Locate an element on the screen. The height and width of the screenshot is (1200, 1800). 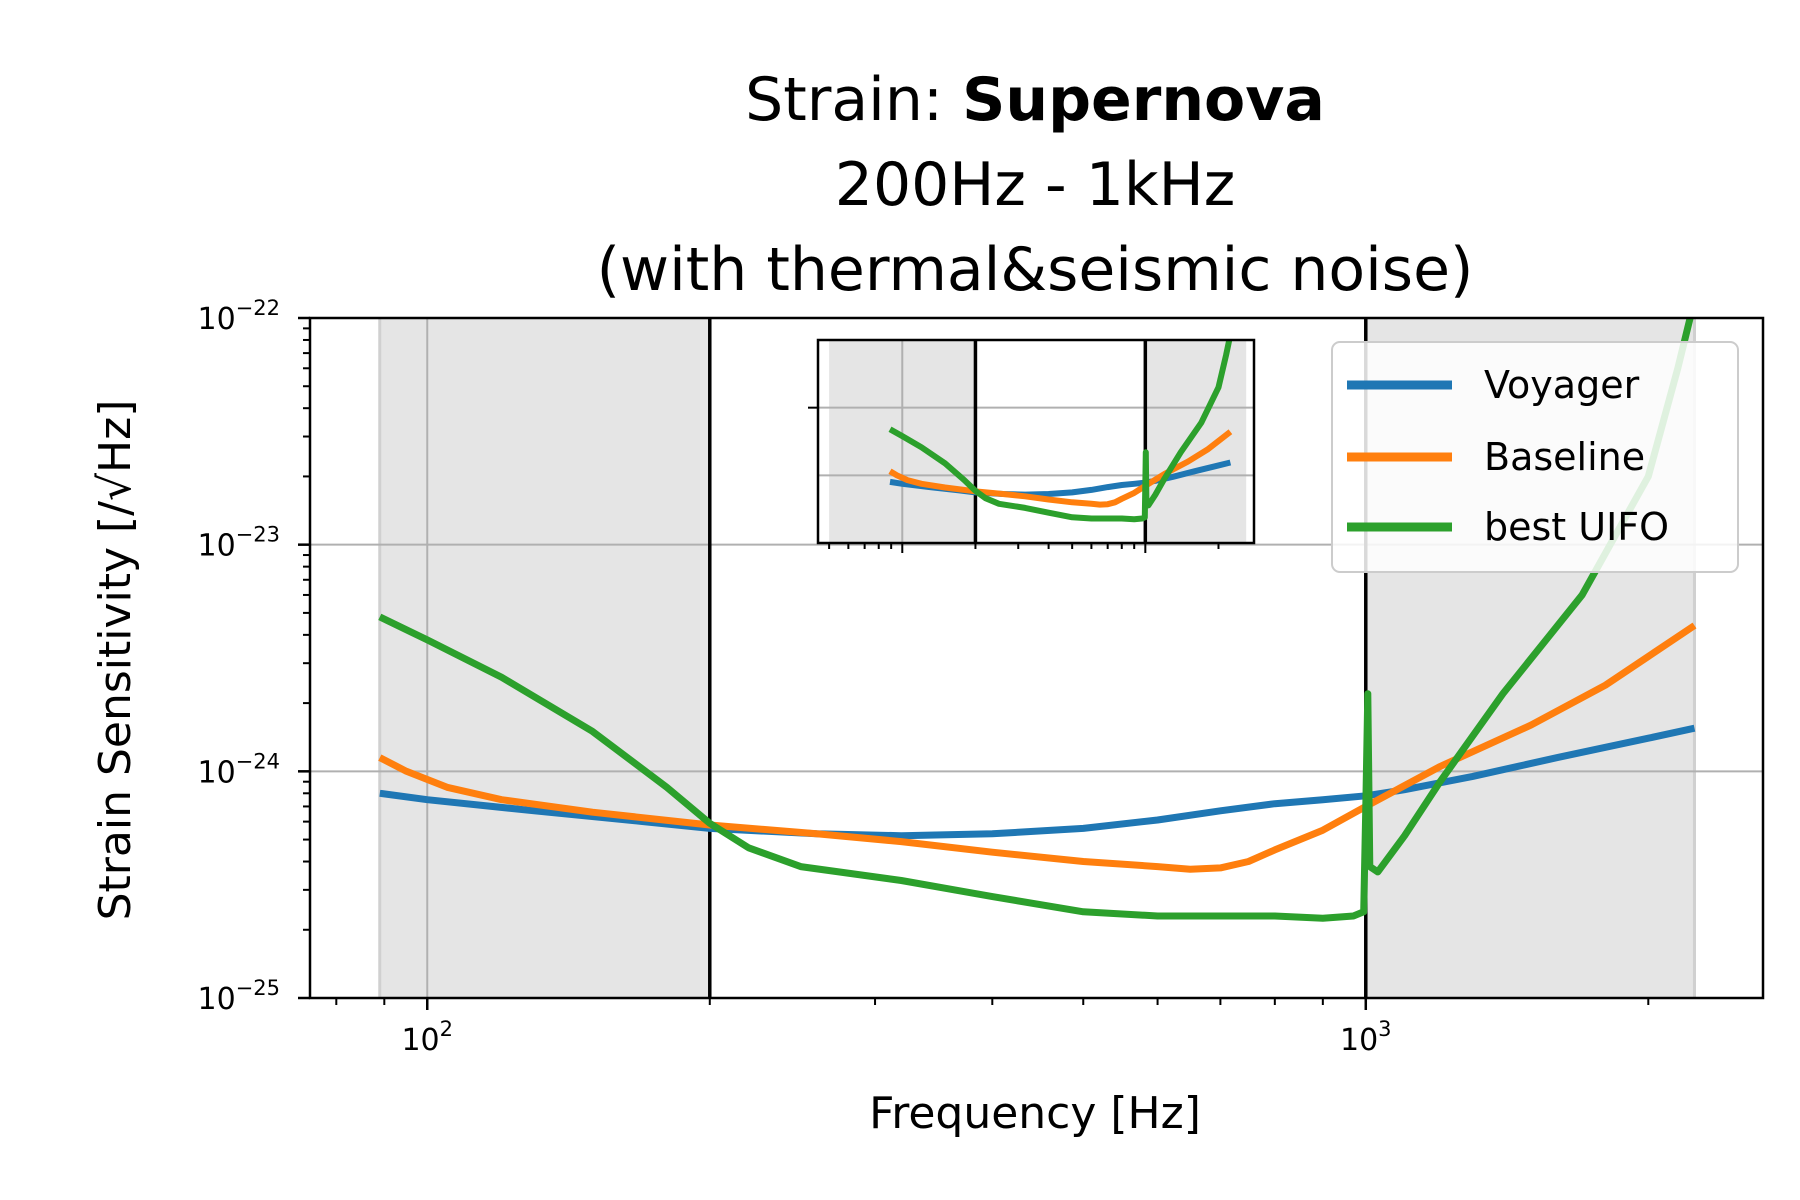
series-line-voyager is located at coordinates (1037, 782).